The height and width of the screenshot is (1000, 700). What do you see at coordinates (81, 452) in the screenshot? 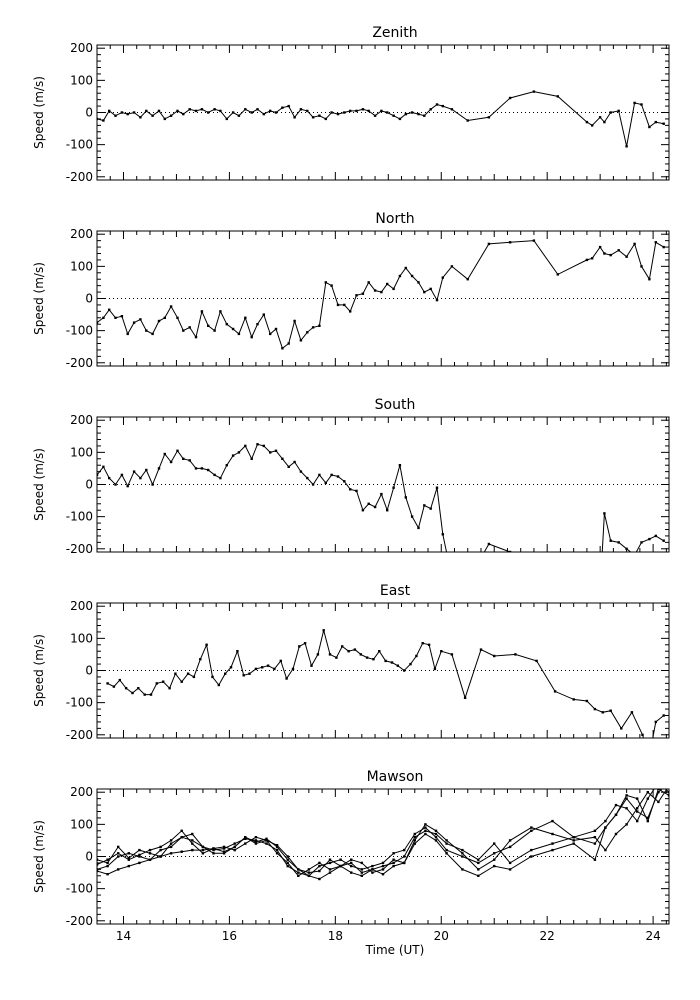
I see `ytick-label: 100` at bounding box center [81, 452].